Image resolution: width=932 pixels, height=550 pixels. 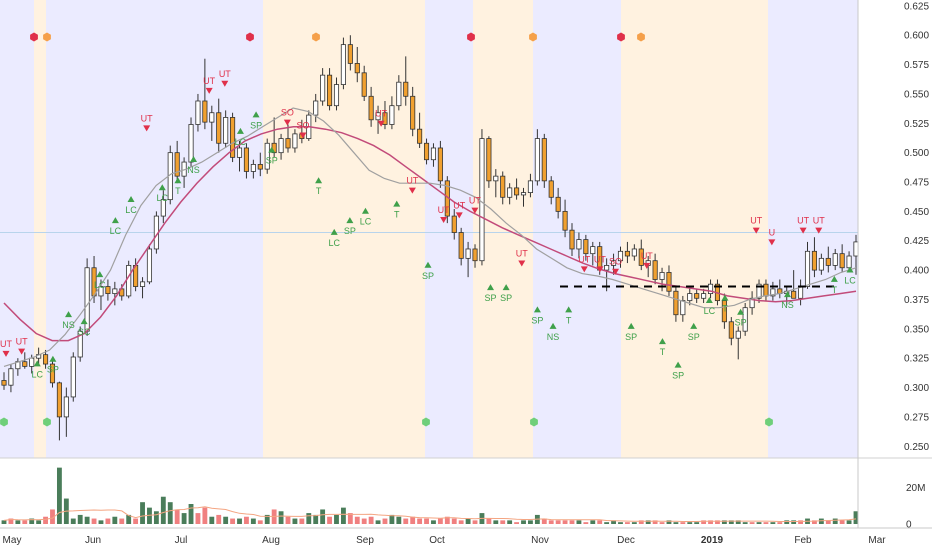 I want to click on price-tick-label: 0.600, so click(x=916, y=36).